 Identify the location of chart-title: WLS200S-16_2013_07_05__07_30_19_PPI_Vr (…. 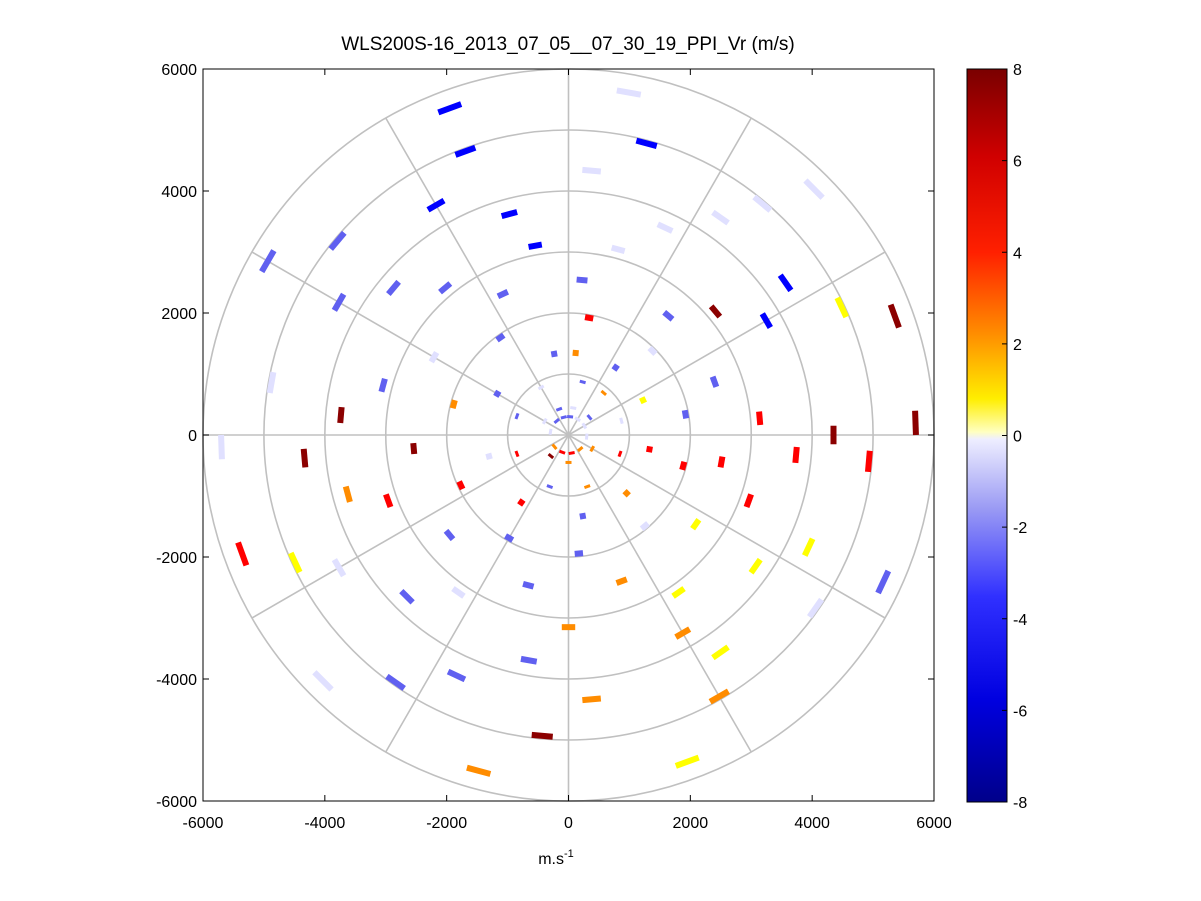
(568, 44).